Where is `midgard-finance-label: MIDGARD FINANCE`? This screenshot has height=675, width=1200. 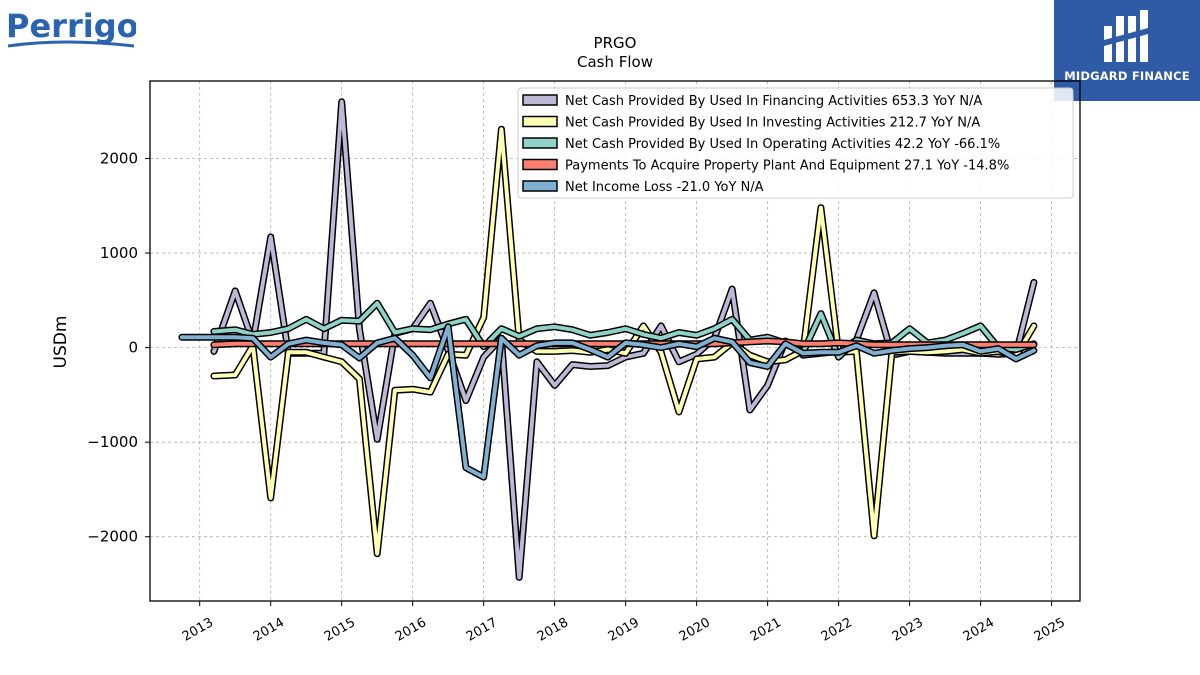
midgard-finance-label: MIDGARD FINANCE is located at coordinates (1127, 76).